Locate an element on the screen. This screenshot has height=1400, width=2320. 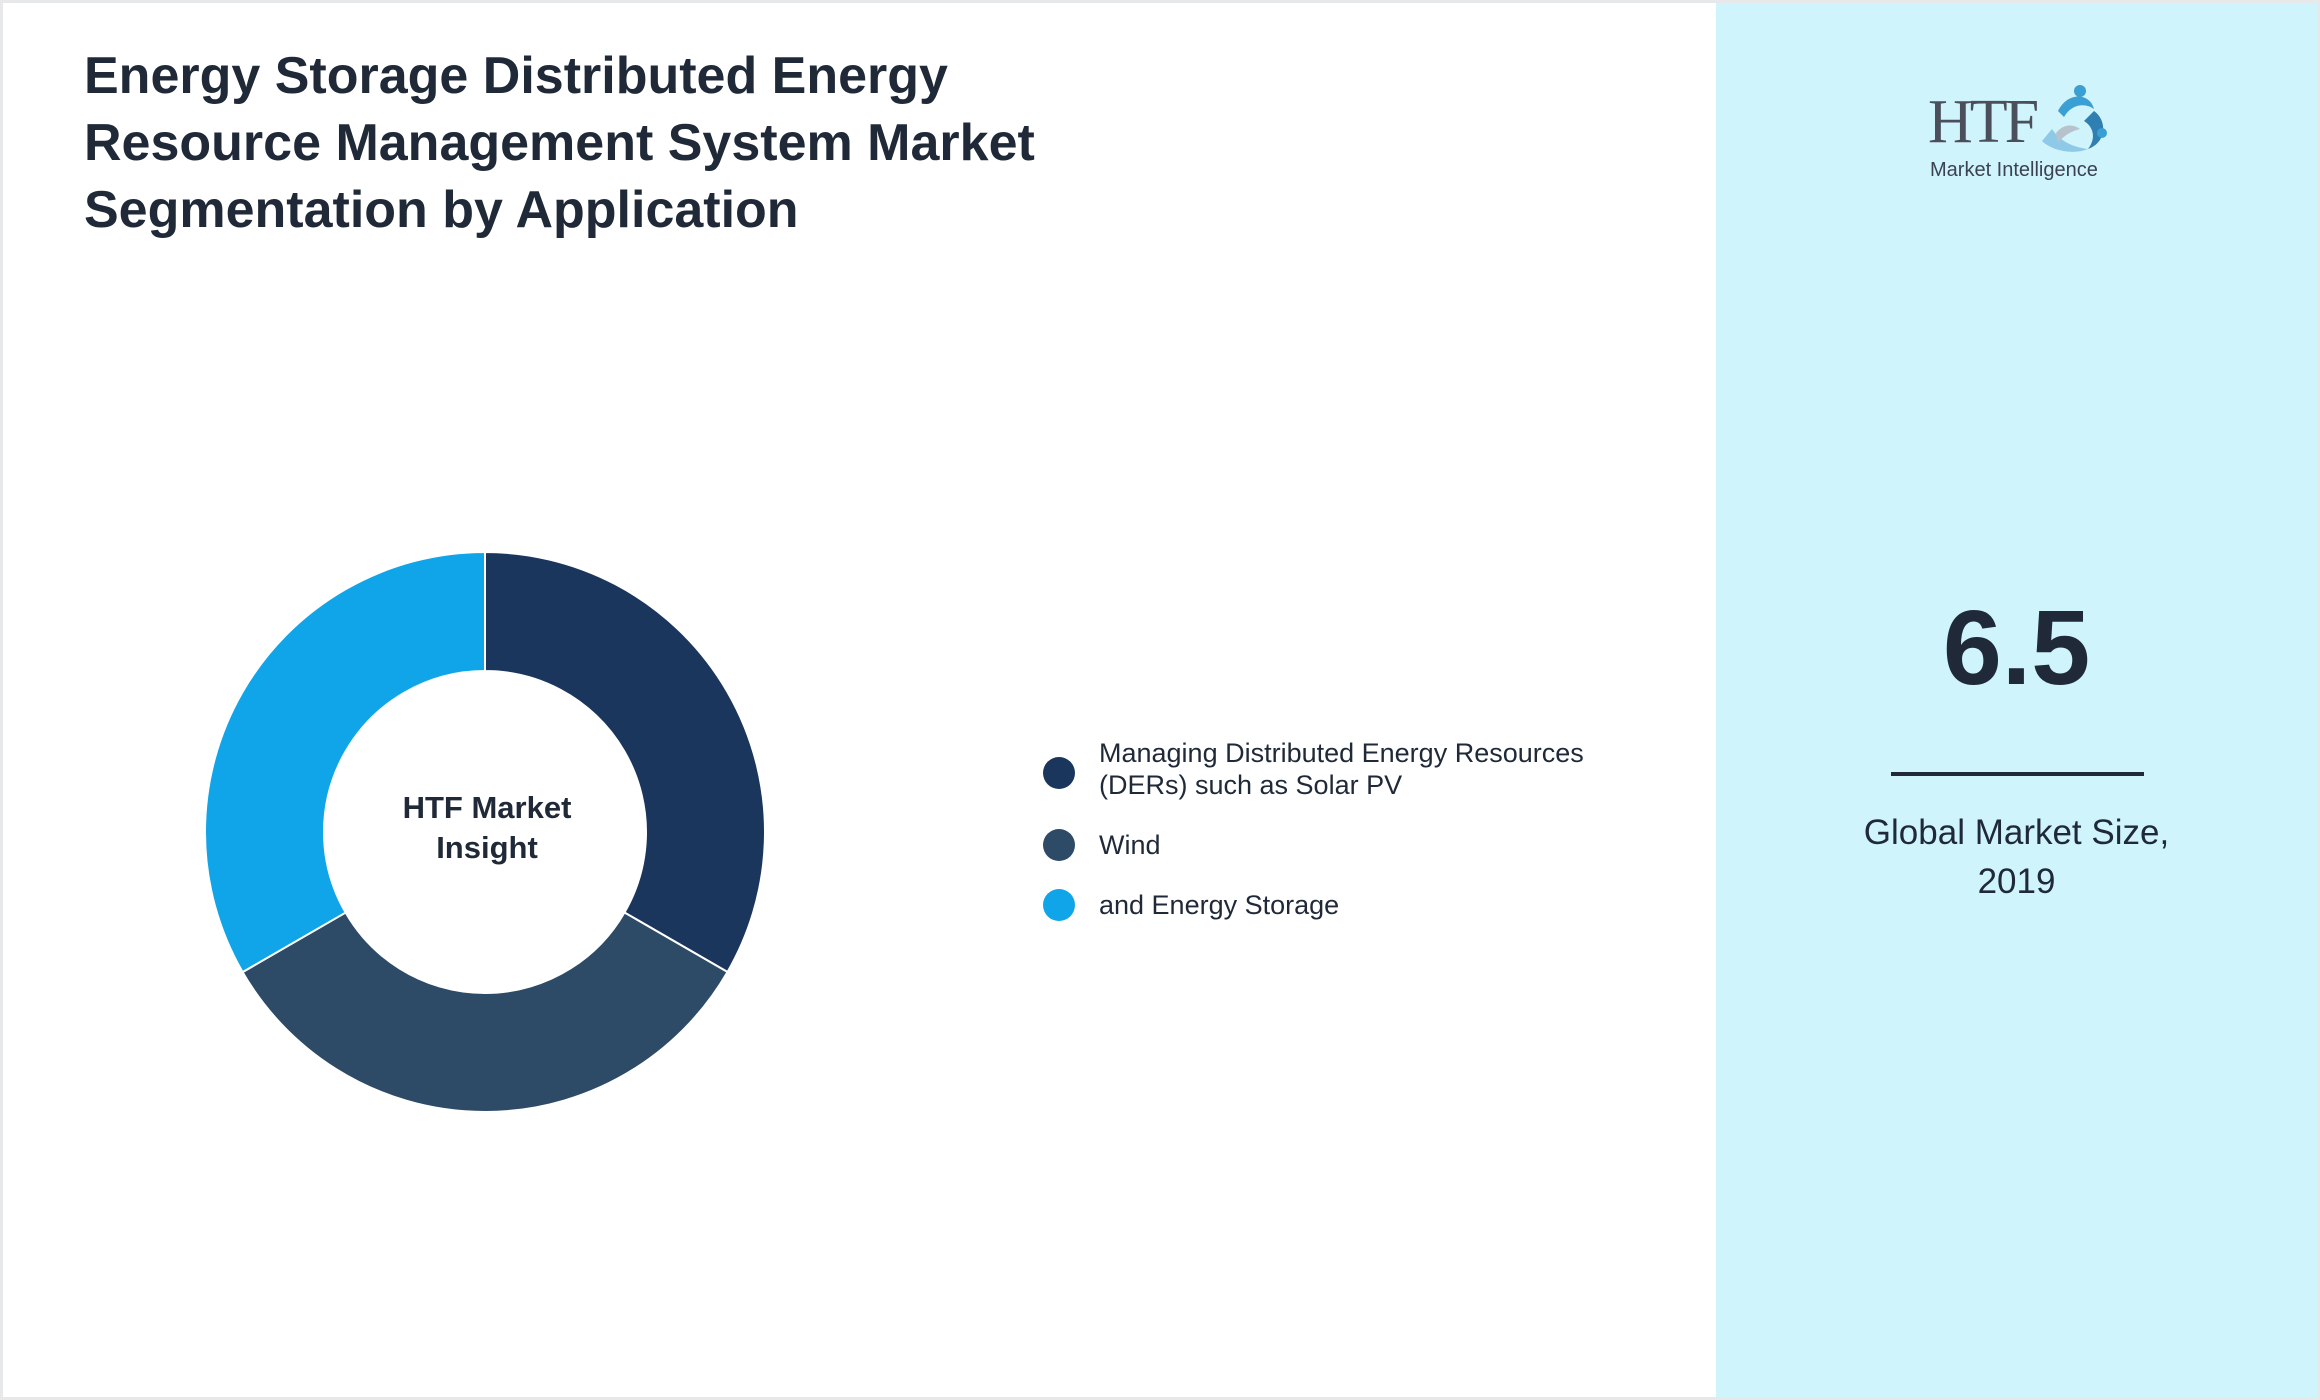
legend-dot-ders is located at coordinates (1059, 773).